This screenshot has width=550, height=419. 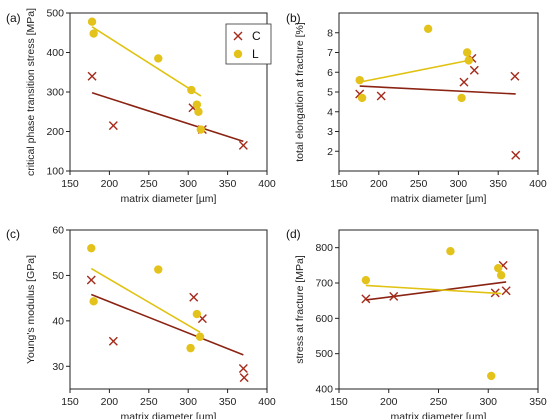 What do you see at coordinates (167, 117) in the screenshot?
I see `panel-a-fit-line-c` at bounding box center [167, 117].